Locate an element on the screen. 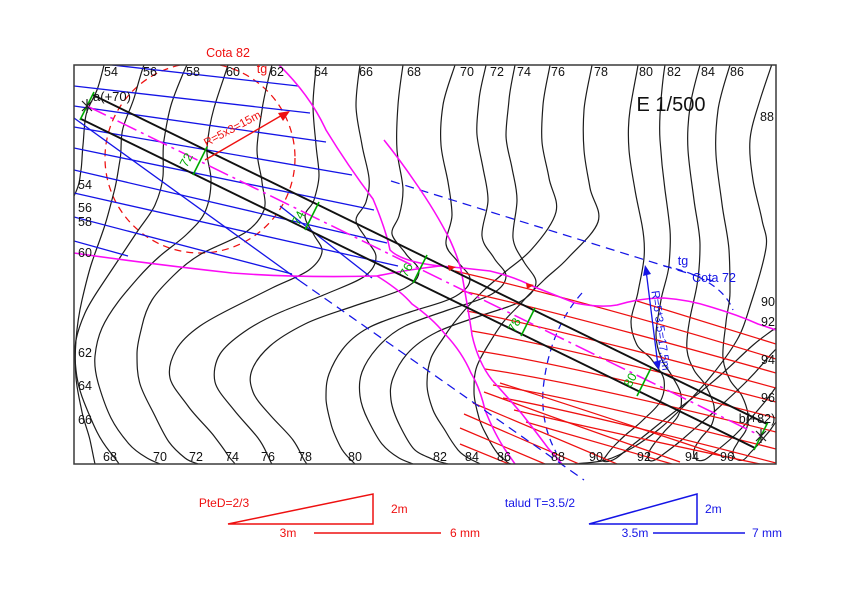 Image resolution: width=848 pixels, height=599 pixels. svg-text: b(+82) is located at coordinates (757, 419).